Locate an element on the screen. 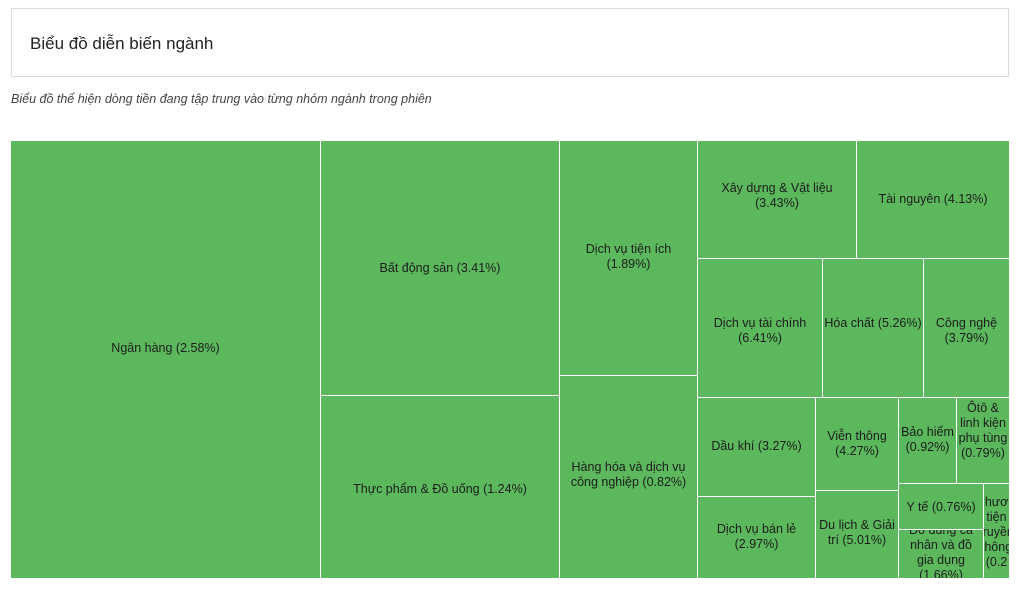  treemap-tile-label: Thực phẩm & Đồ uống (1.24%) is located at coordinates (440, 489).